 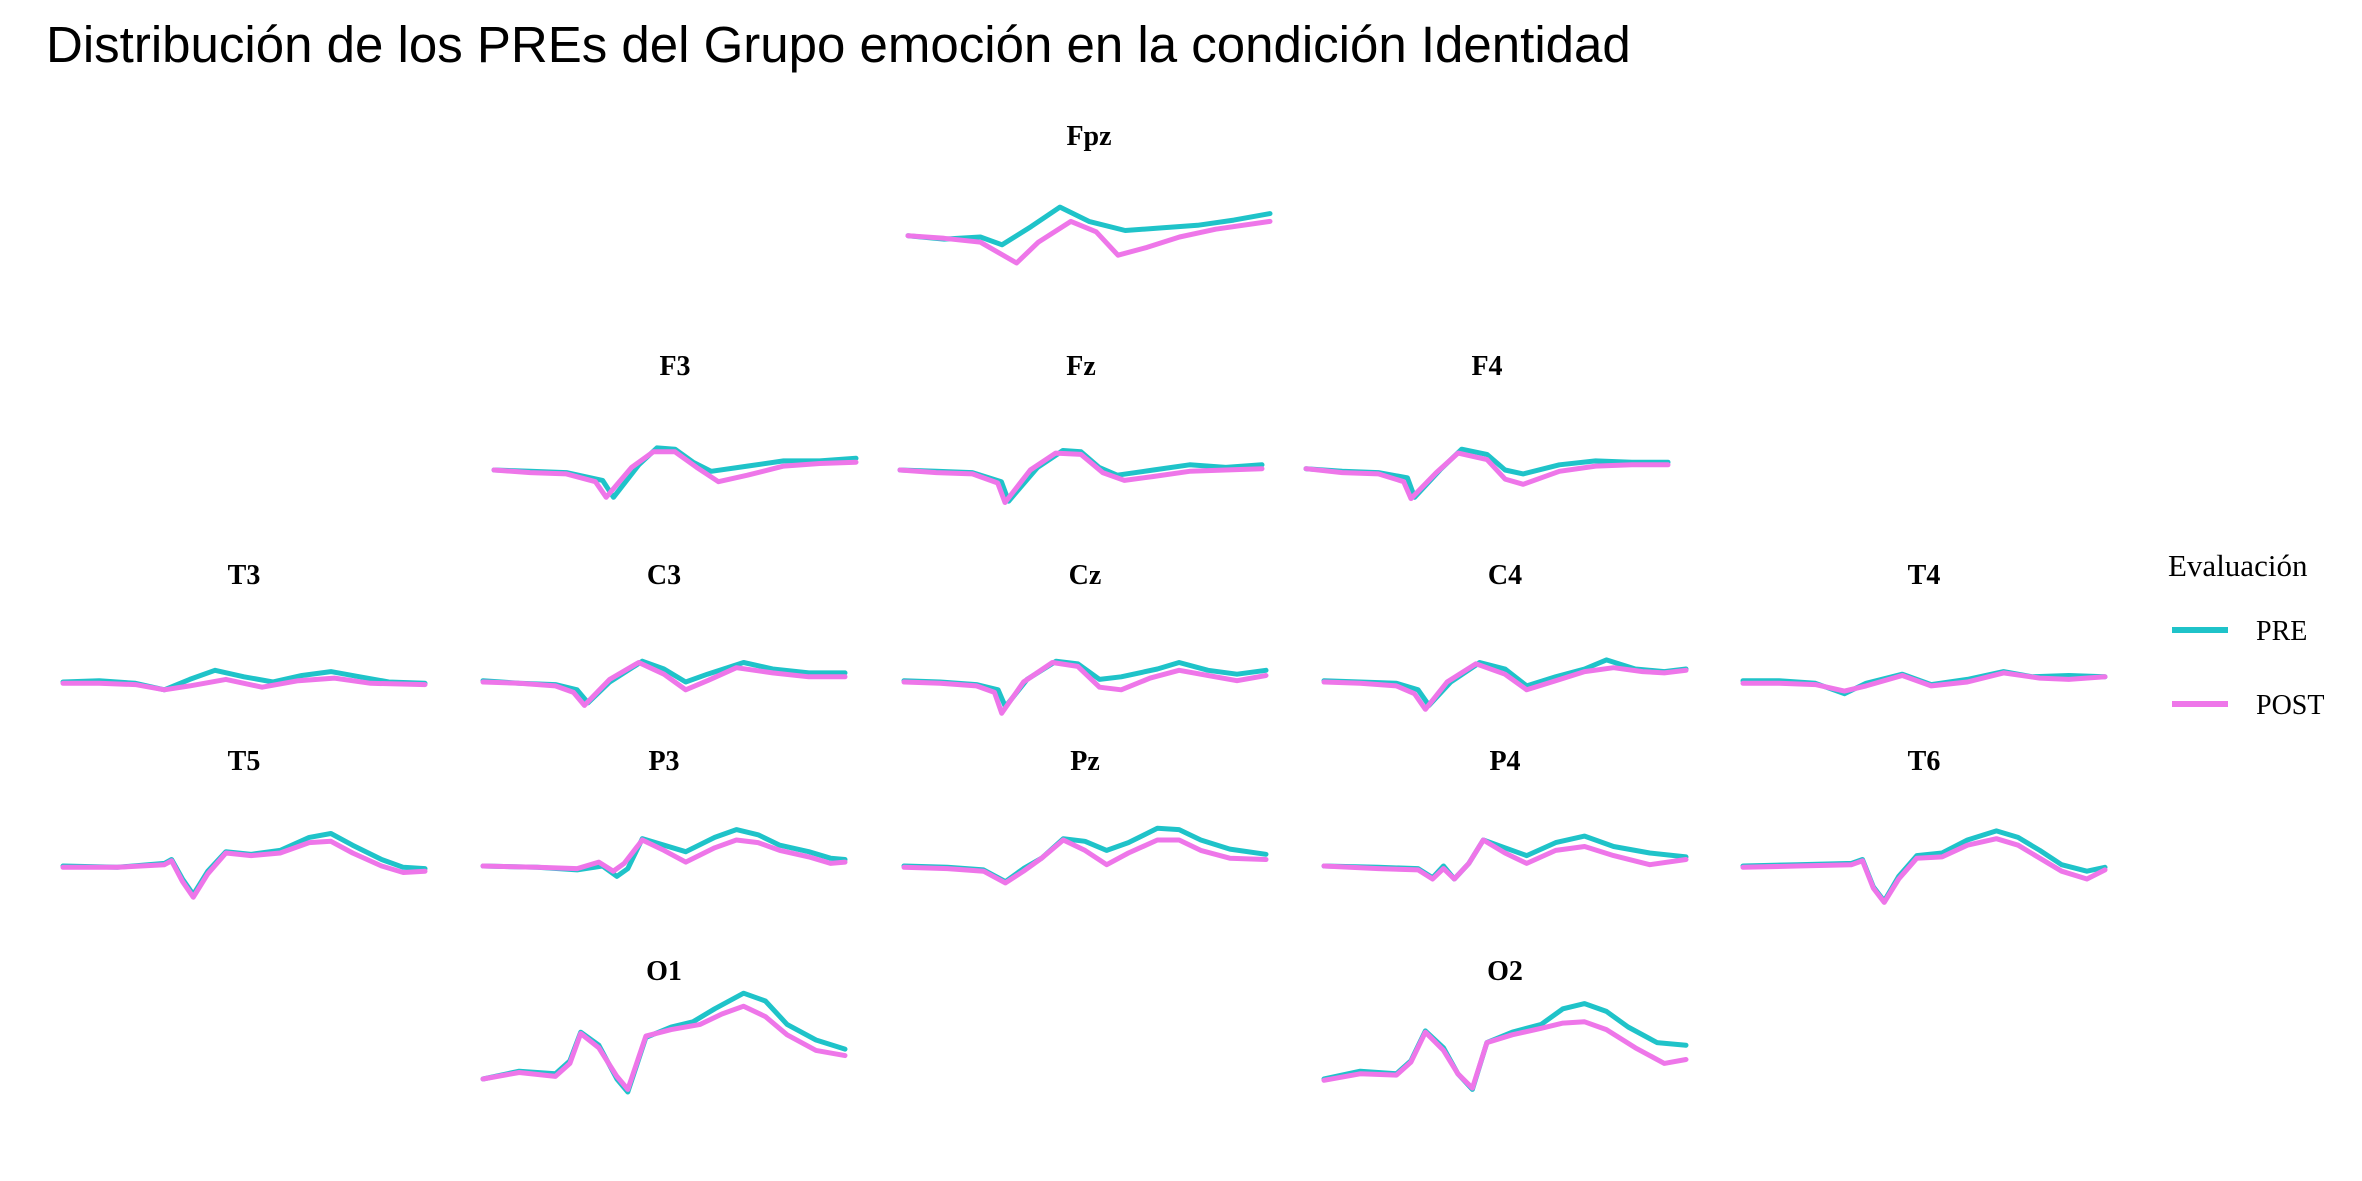 What do you see at coordinates (2290, 705) in the screenshot?
I see `legend-label-post: POST` at bounding box center [2290, 705].